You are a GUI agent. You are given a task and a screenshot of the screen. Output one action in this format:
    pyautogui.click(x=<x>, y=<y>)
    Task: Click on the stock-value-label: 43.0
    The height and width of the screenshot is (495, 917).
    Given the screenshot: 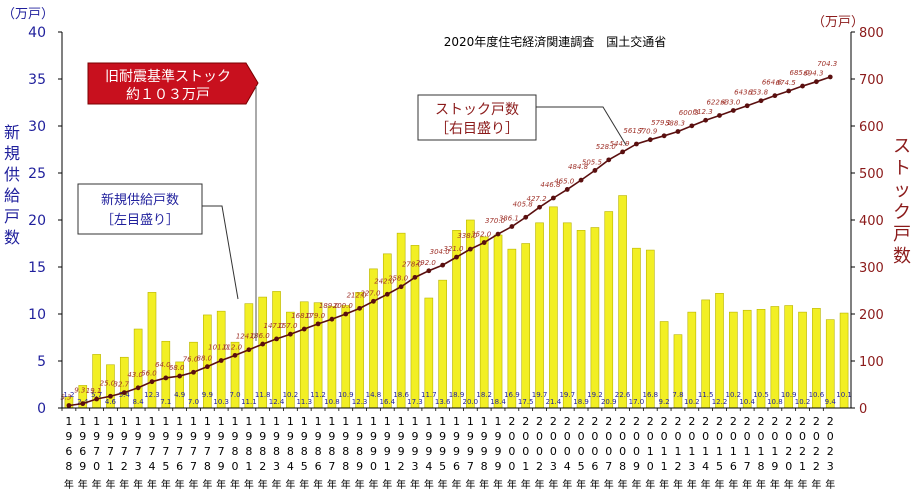 What is the action you would take?
    pyautogui.click(x=135, y=375)
    